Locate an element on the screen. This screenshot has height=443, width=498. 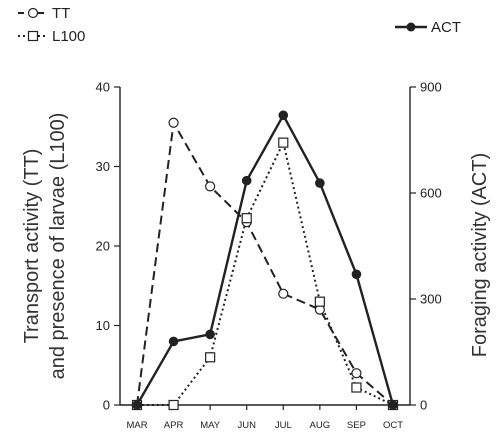
right-axis-title: Foraging activity (ACT) is located at coordinates (480, 255).